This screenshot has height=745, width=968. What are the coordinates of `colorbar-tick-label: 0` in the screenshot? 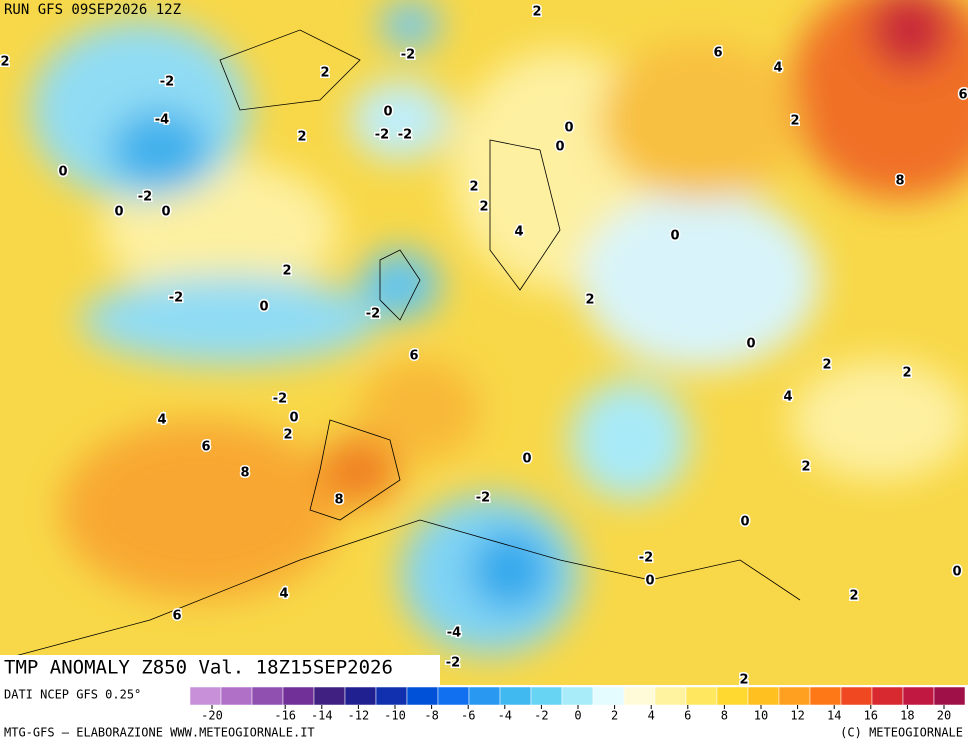 It's located at (577, 716).